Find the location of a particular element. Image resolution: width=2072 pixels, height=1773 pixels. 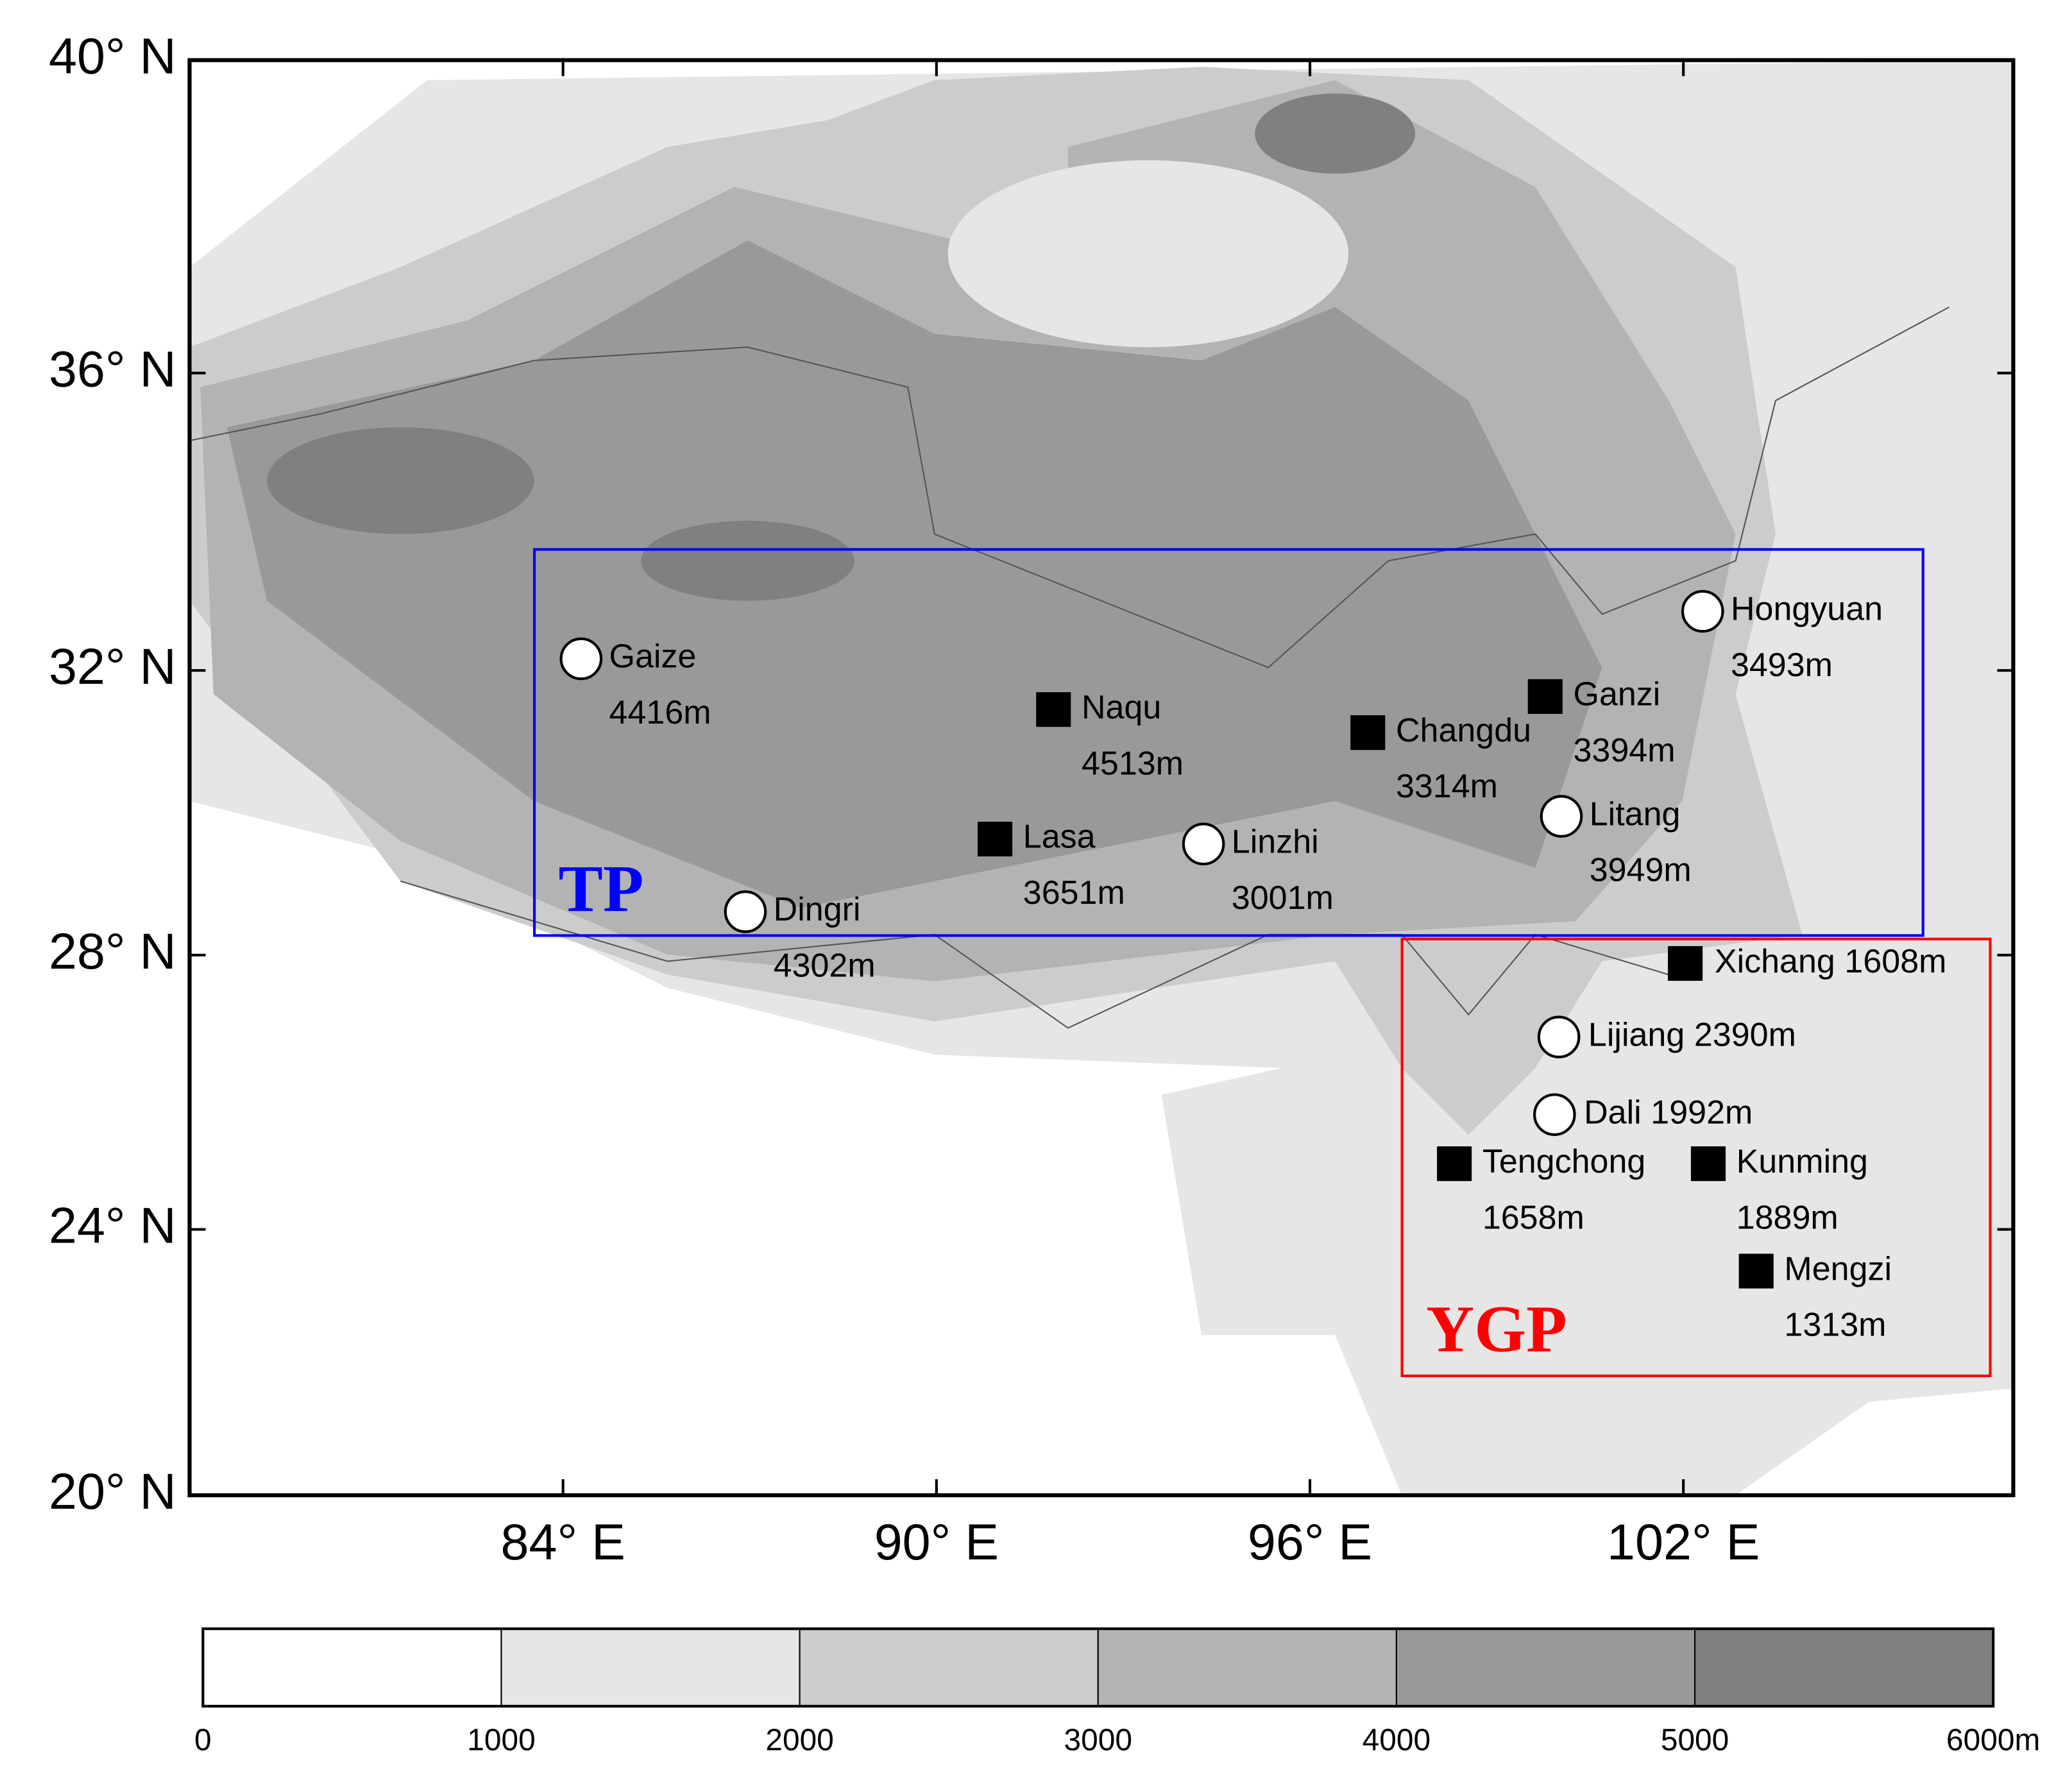

region-label: TP is located at coordinates (602, 888).